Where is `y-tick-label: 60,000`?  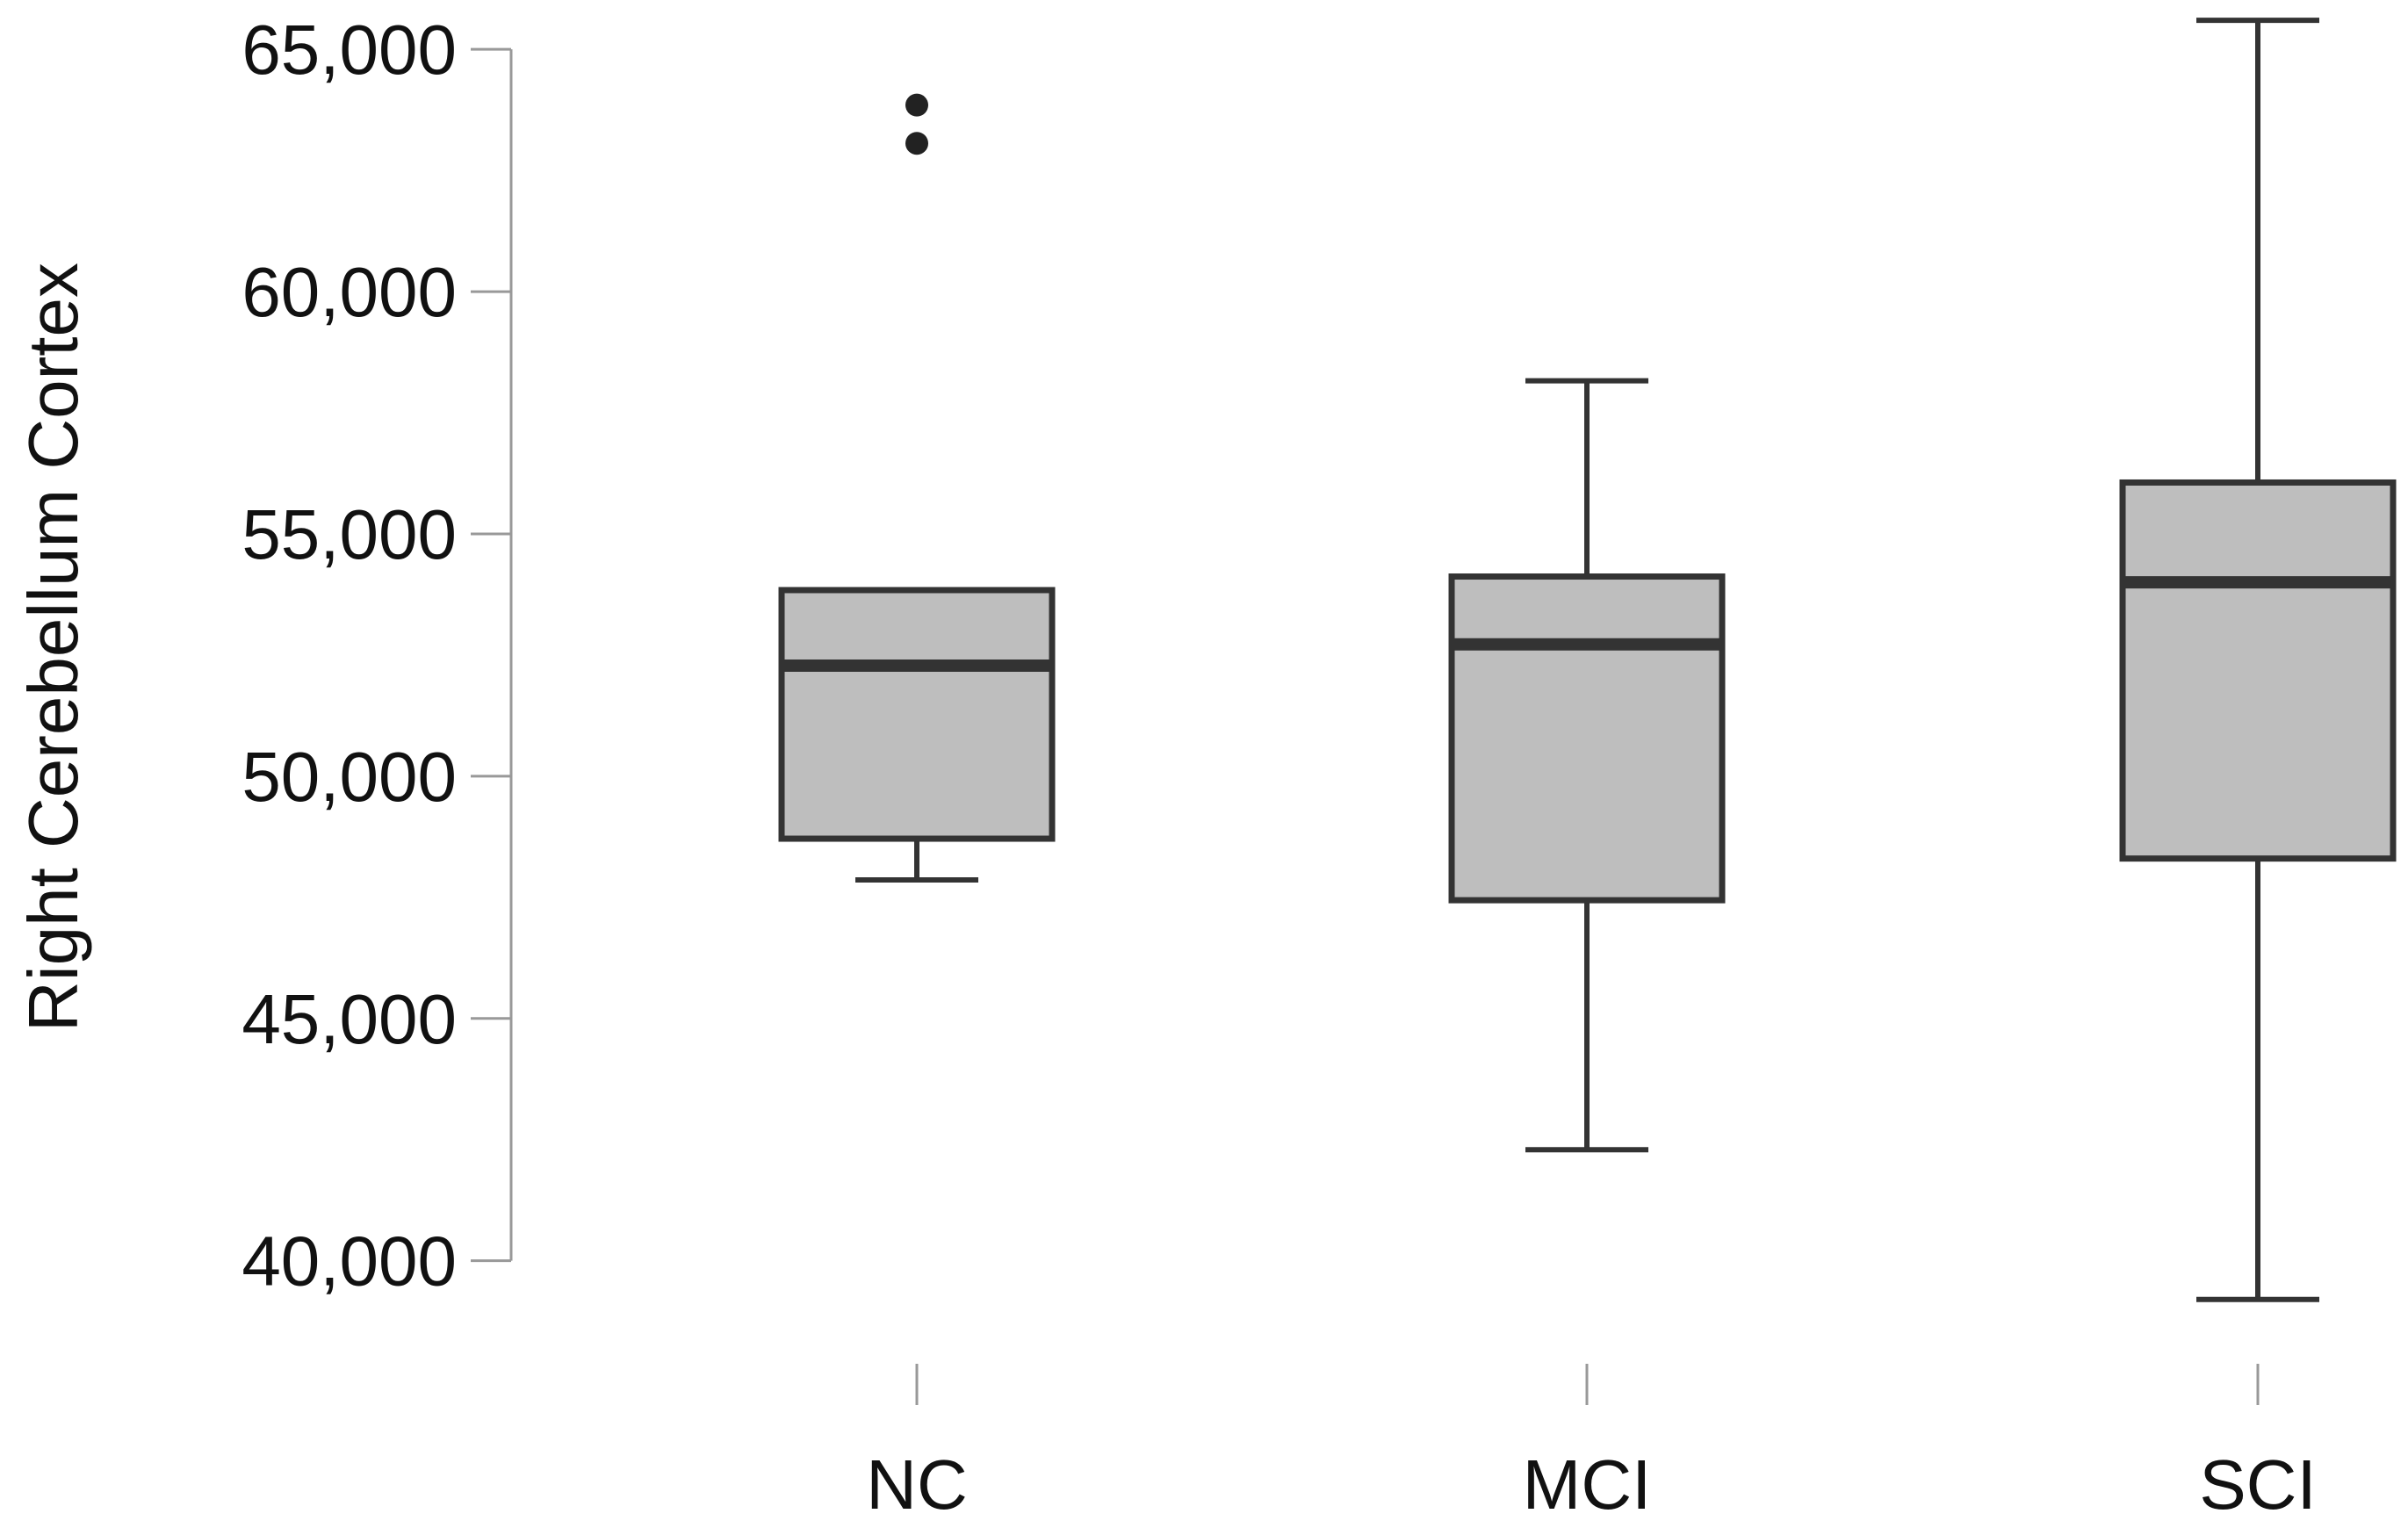
y-tick-label: 60,000 is located at coordinates (349, 292).